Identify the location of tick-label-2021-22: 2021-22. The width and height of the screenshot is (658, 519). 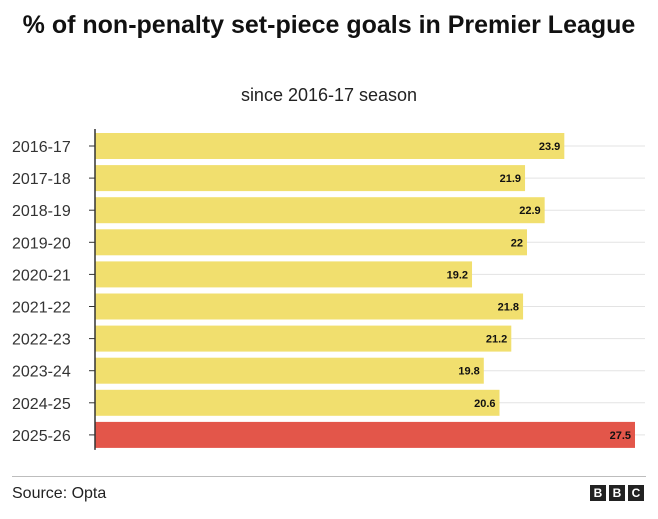
(41, 308).